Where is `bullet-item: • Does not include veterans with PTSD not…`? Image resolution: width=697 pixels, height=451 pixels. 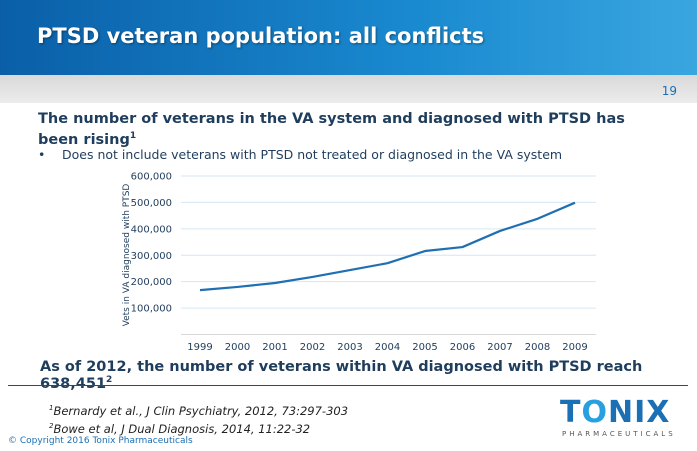
bullet-item: • Does not include veterans with PTSD not… is located at coordinates (300, 154).